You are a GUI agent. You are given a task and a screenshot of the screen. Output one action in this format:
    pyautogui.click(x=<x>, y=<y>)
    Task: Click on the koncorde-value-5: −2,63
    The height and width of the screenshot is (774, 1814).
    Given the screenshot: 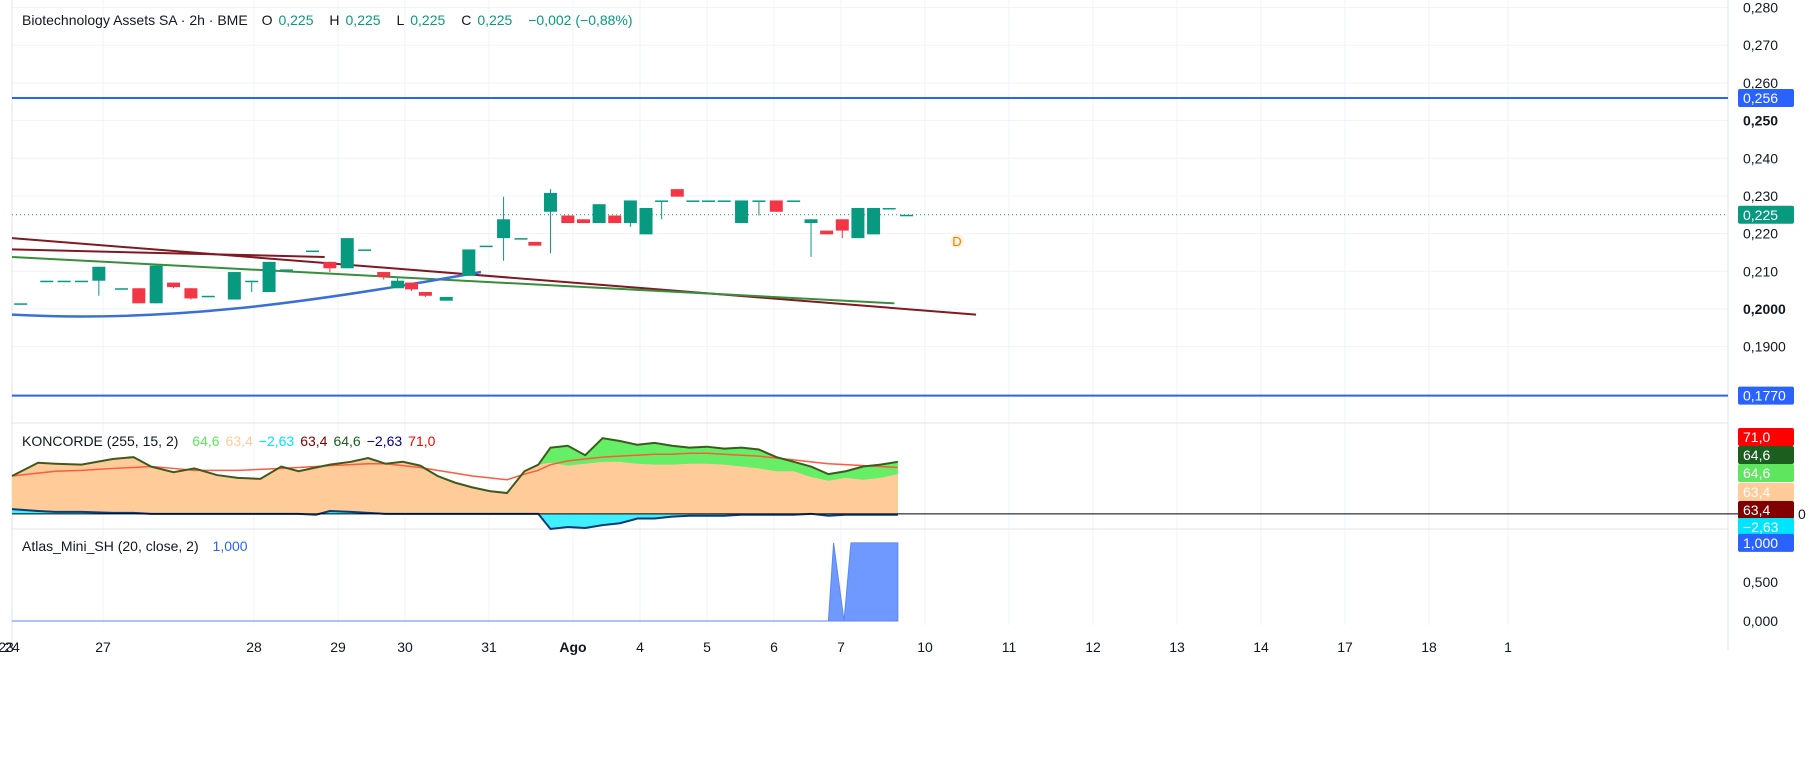 What is the action you would take?
    pyautogui.click(x=384, y=441)
    